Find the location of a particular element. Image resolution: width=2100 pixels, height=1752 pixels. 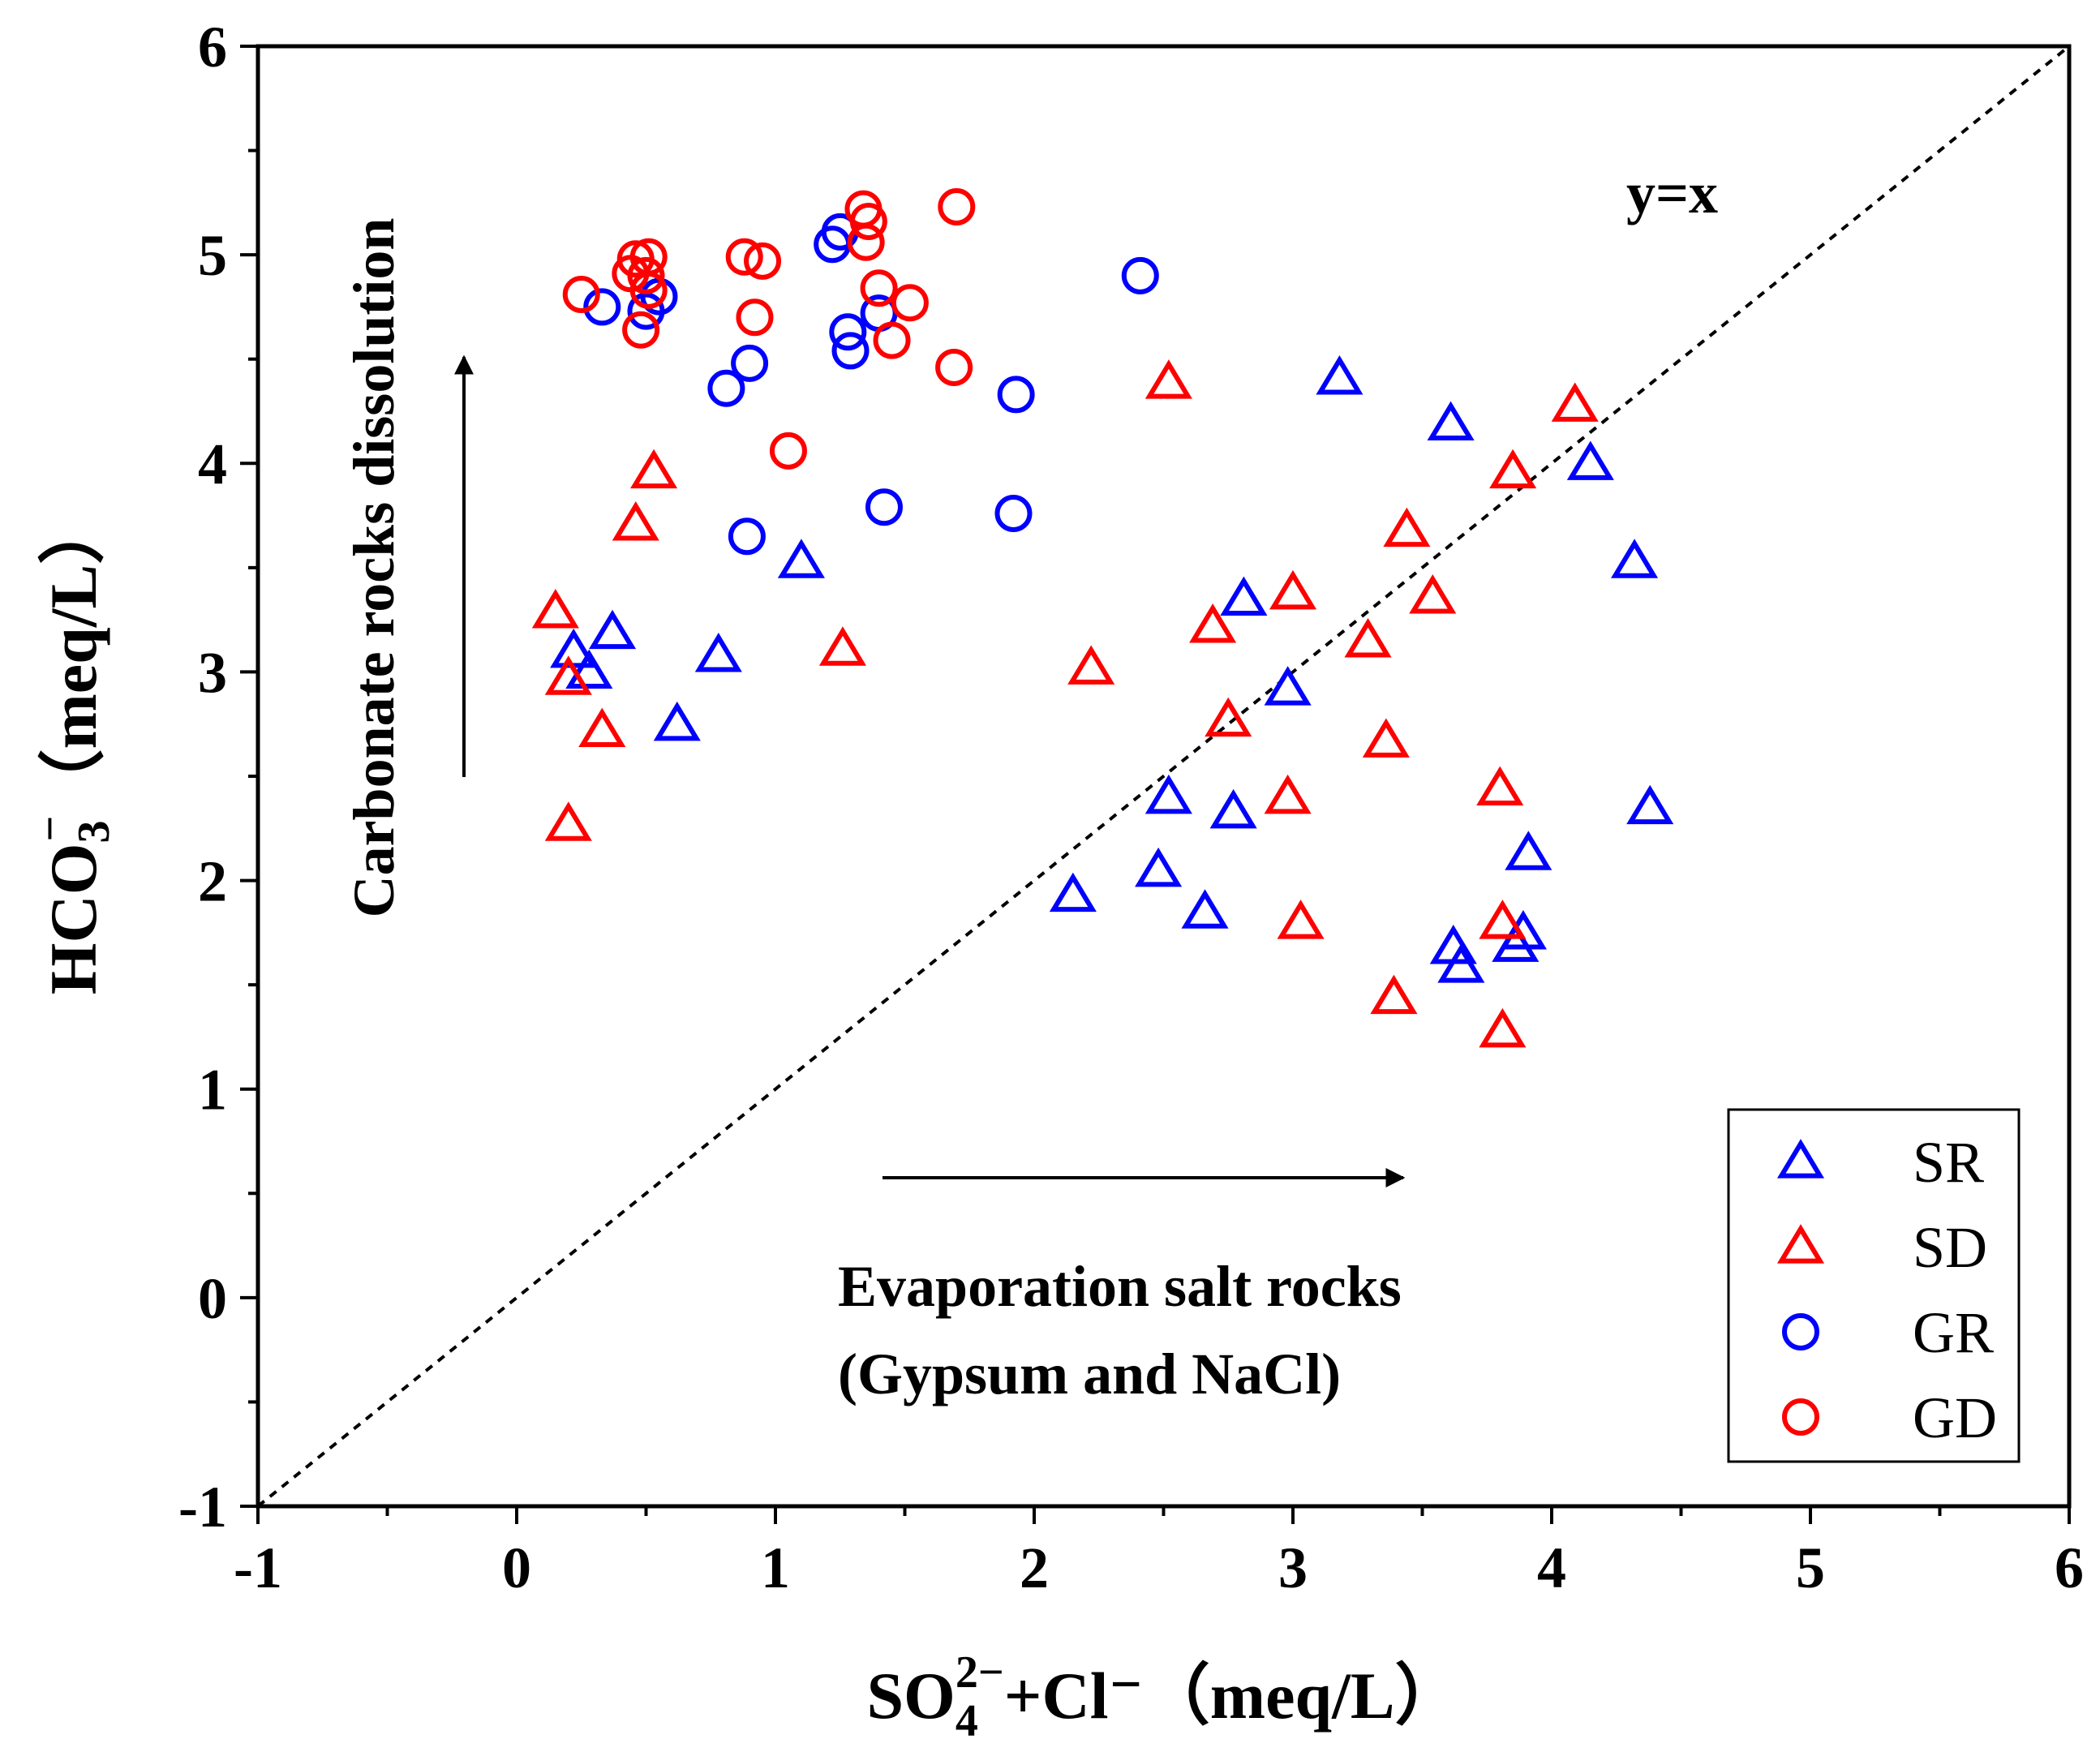

legend-label-gr: GR is located at coordinates (1953, 1332).